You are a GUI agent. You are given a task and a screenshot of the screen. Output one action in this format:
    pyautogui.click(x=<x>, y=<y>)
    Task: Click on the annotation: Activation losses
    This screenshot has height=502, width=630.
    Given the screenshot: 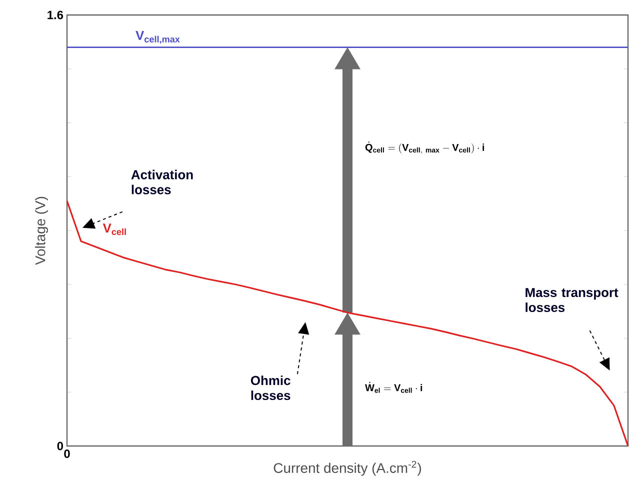 What is the action you would take?
    pyautogui.click(x=162, y=182)
    